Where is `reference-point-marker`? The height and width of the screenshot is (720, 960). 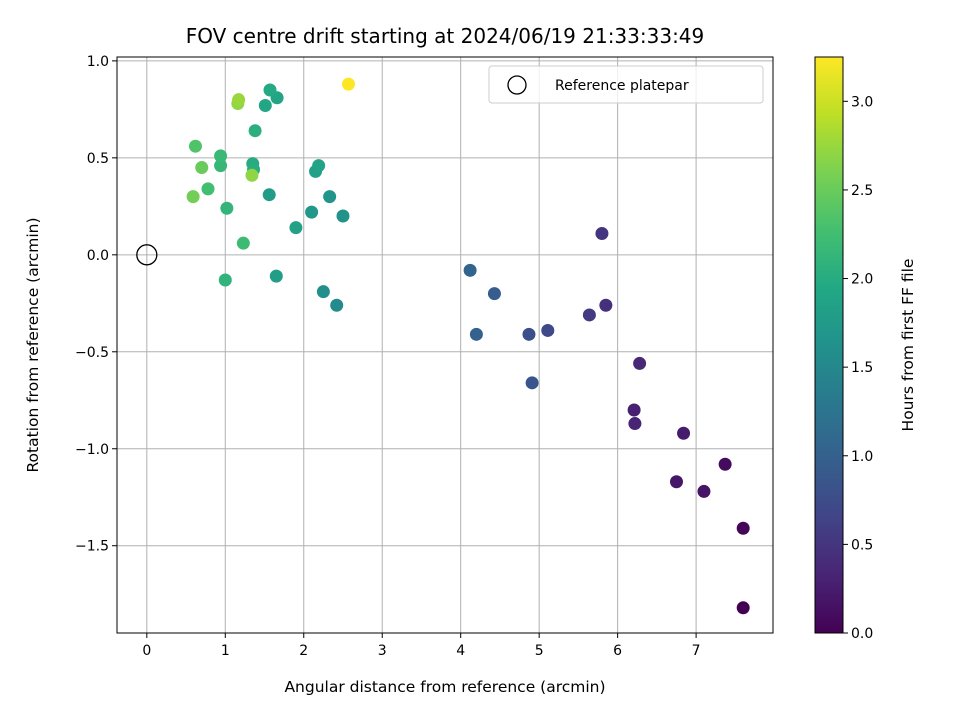 reference-point-marker is located at coordinates (147, 255).